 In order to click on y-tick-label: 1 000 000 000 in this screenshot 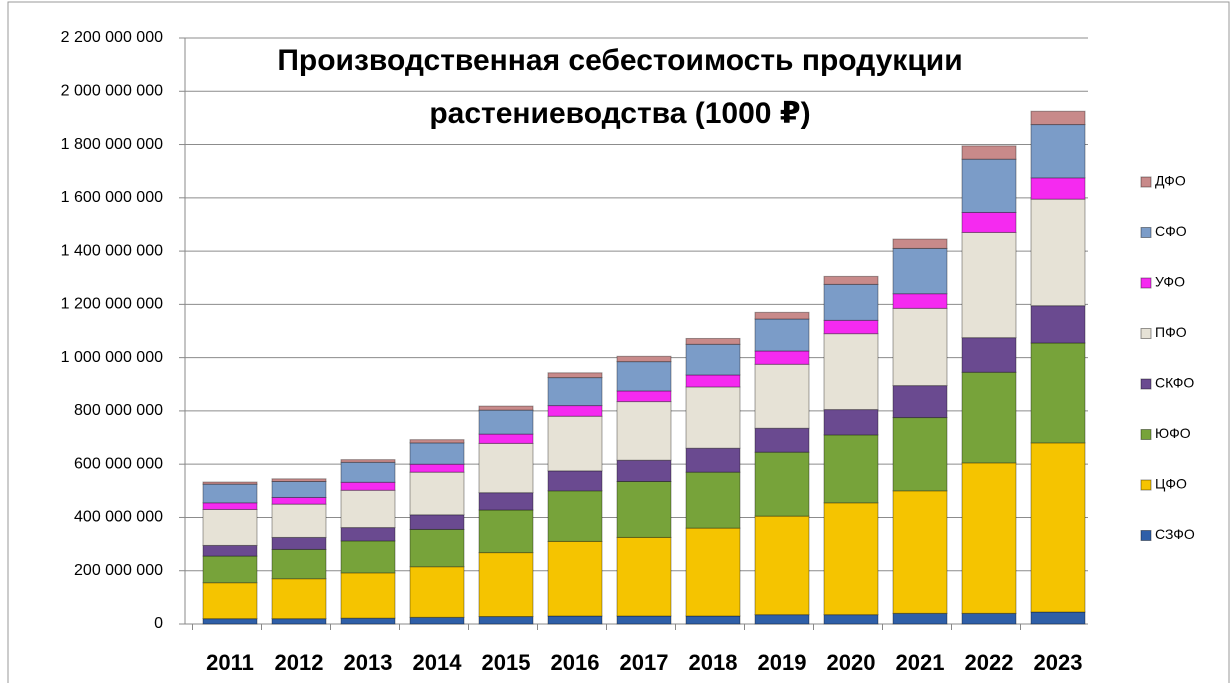, I will do `click(112, 357)`.